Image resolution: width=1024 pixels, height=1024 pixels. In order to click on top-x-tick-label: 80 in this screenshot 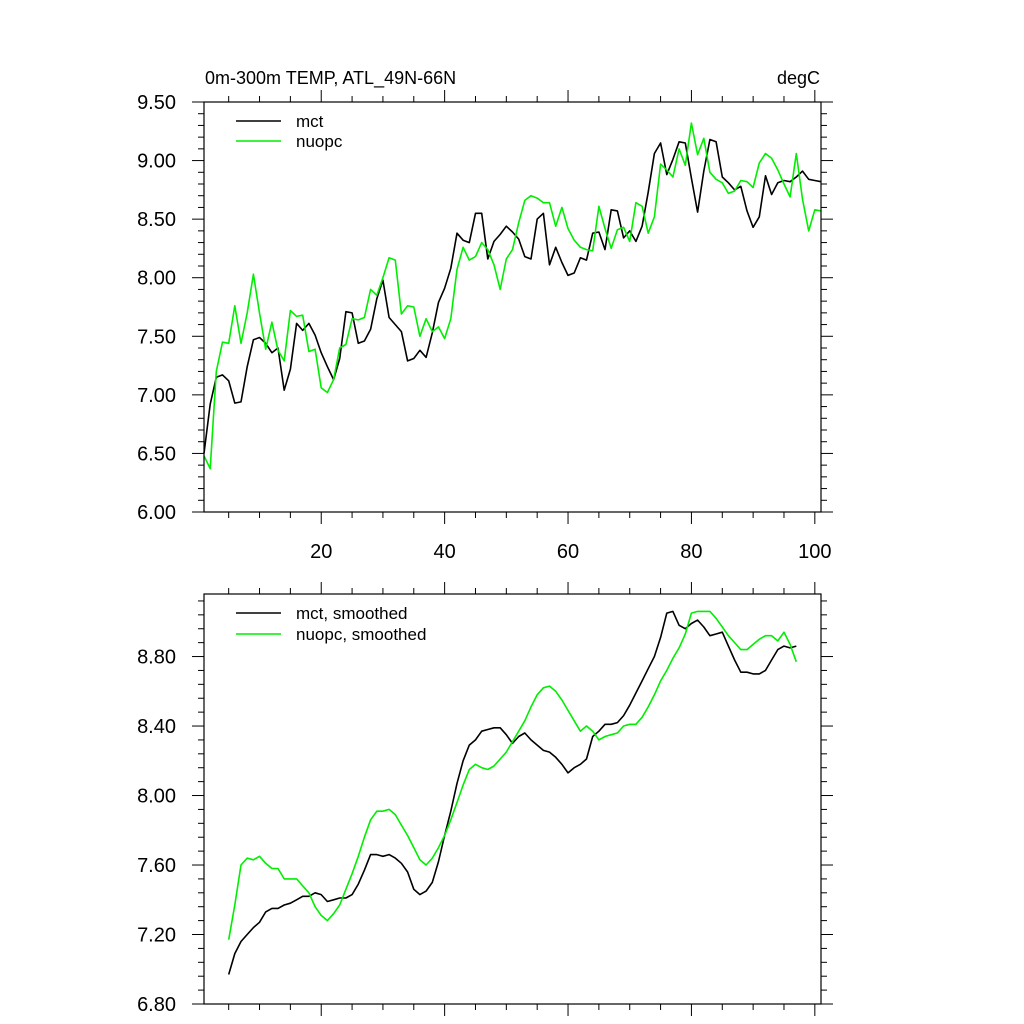, I will do `click(691, 552)`.